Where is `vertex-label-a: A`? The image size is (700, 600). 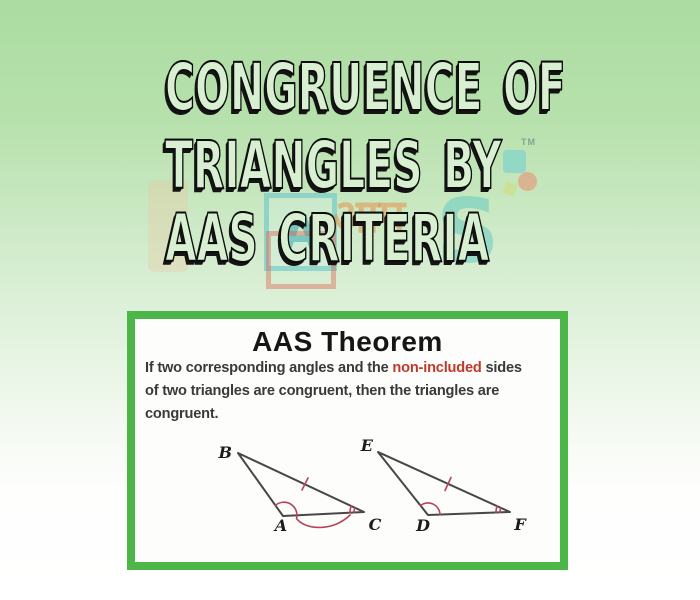 vertex-label-a: A is located at coordinates (280, 525).